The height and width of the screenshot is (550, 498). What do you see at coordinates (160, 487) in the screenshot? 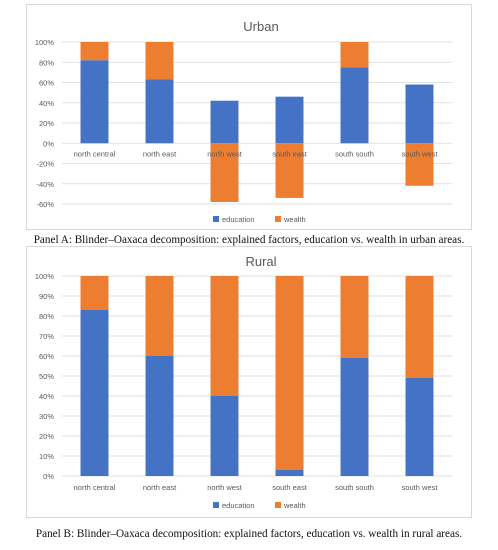
I see `rural-category-label: north east` at bounding box center [160, 487].